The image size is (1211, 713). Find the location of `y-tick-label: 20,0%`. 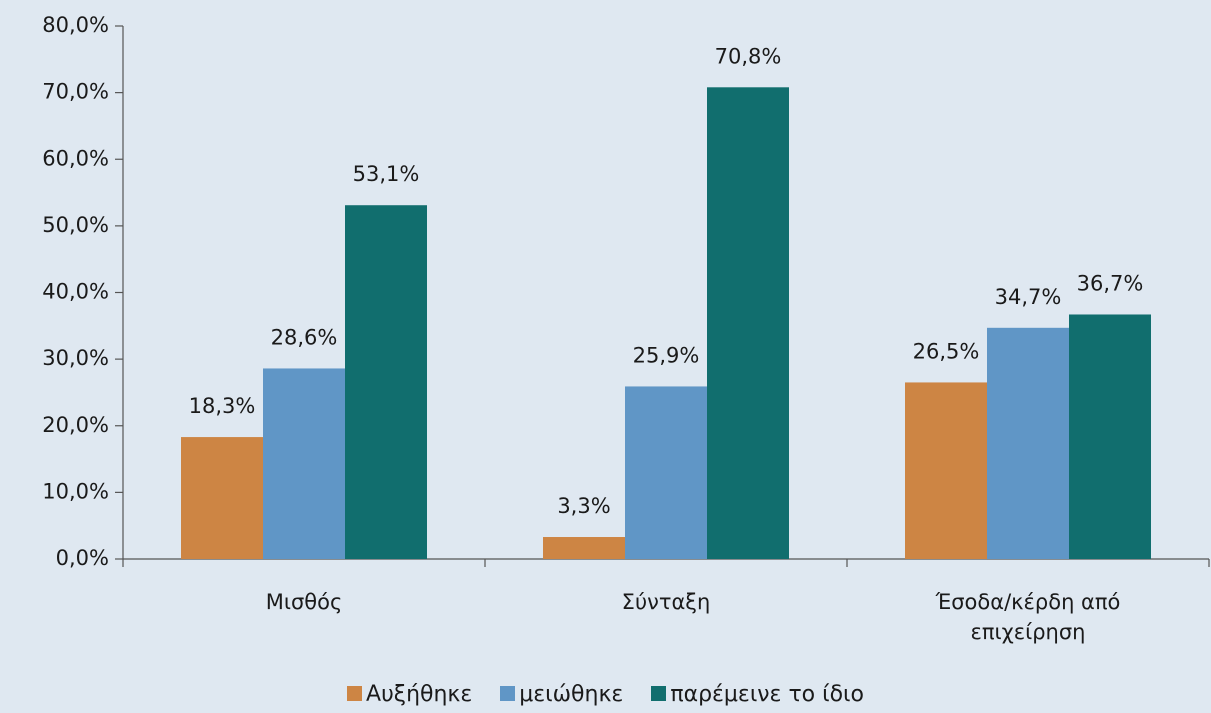

y-tick-label: 20,0% is located at coordinates (75, 425).